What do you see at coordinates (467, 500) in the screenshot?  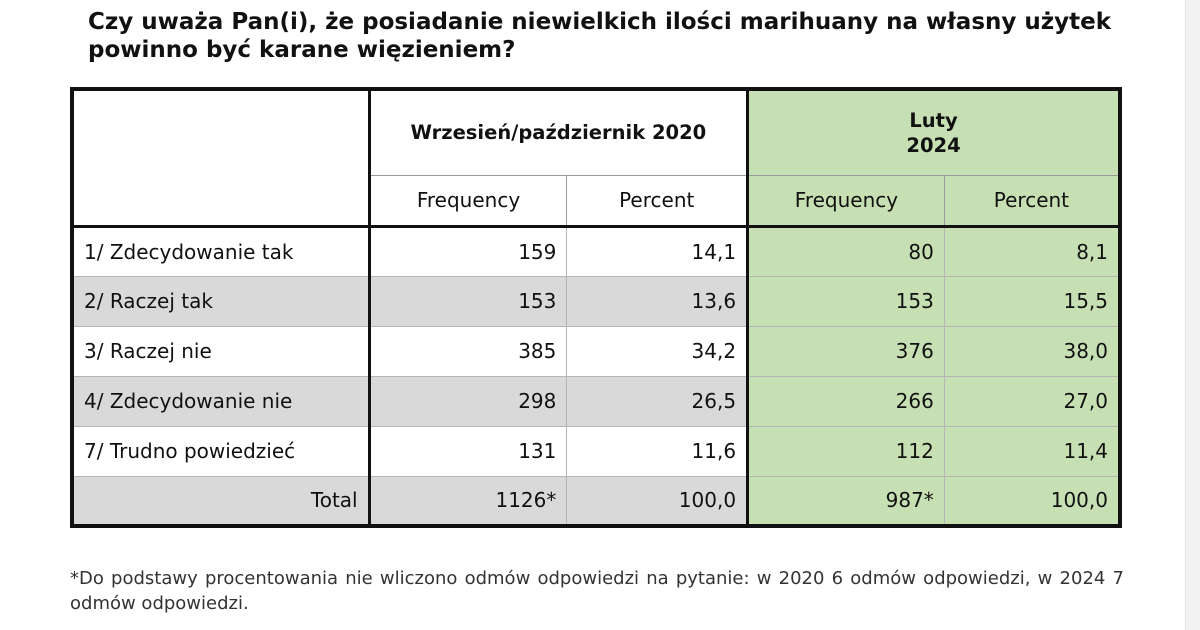 I see `total-frequency-2020-cell: 1126*` at bounding box center [467, 500].